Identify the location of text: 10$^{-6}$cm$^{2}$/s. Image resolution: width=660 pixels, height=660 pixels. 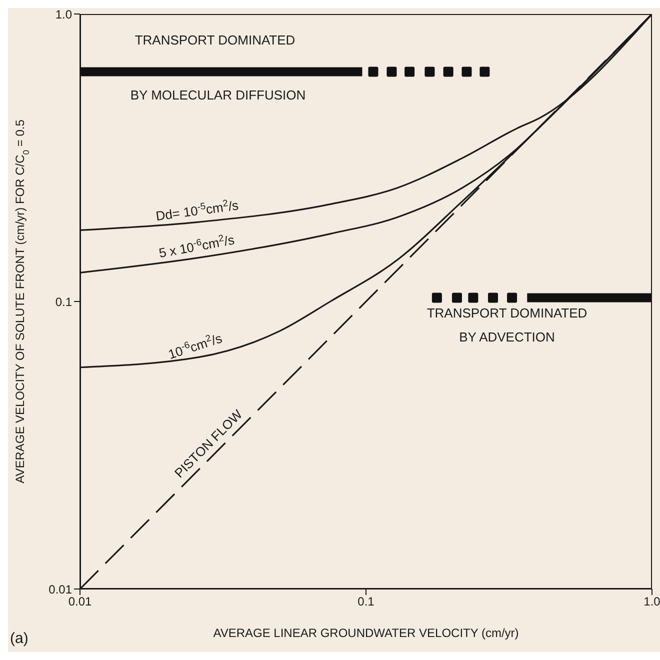
(195, 346).